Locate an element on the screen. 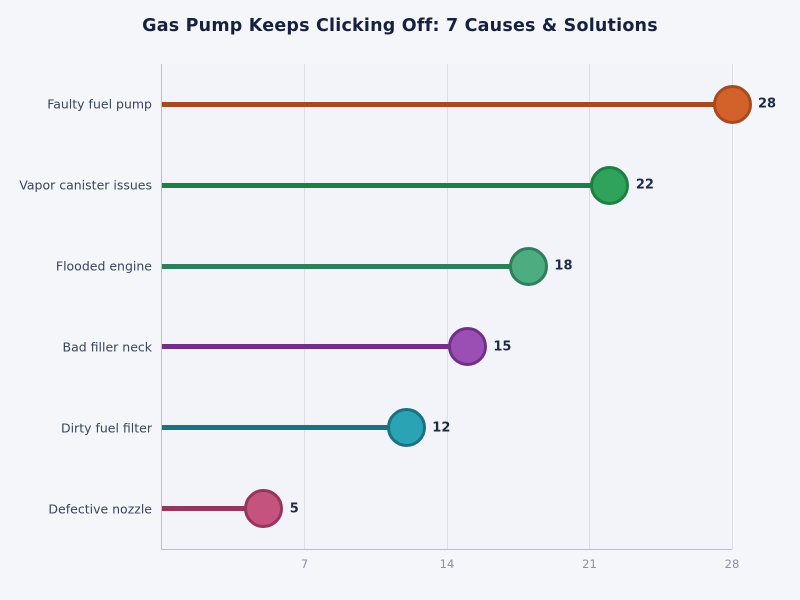 This screenshot has height=600, width=800. category-label: Vapor canister issues is located at coordinates (85, 185).